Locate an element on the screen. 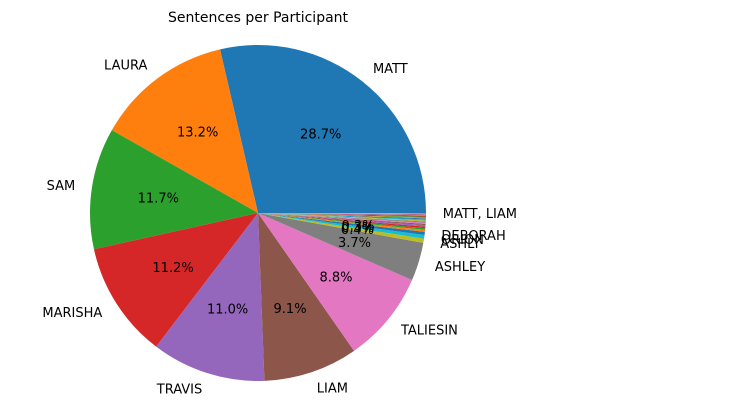  pie-slice-marisha is located at coordinates (175, 280).